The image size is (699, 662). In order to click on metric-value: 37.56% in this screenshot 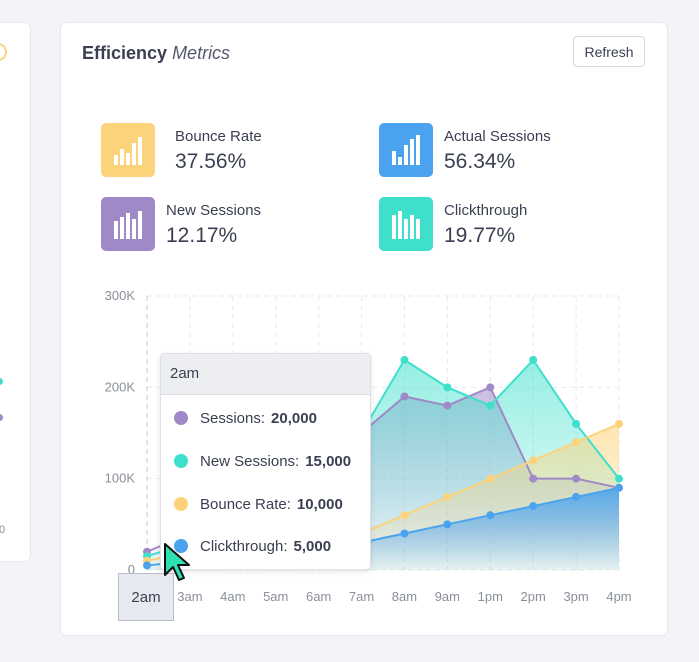, I will do `click(211, 161)`.